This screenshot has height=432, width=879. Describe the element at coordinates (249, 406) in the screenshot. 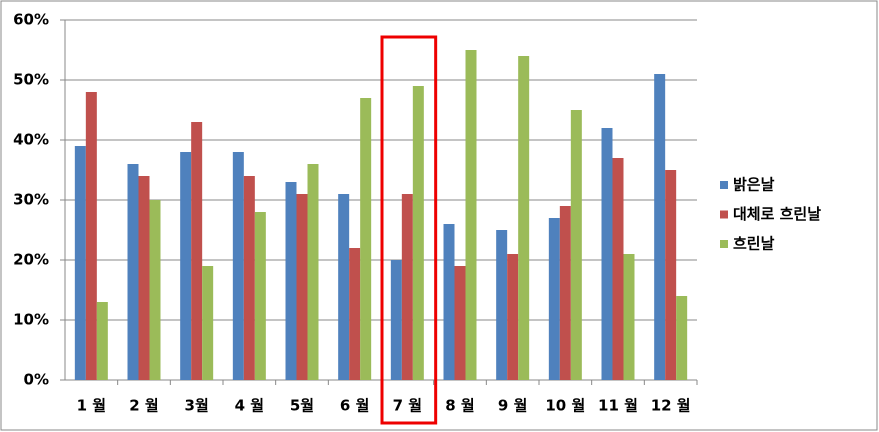

I see `x-tick-label: 4 월` at that location.